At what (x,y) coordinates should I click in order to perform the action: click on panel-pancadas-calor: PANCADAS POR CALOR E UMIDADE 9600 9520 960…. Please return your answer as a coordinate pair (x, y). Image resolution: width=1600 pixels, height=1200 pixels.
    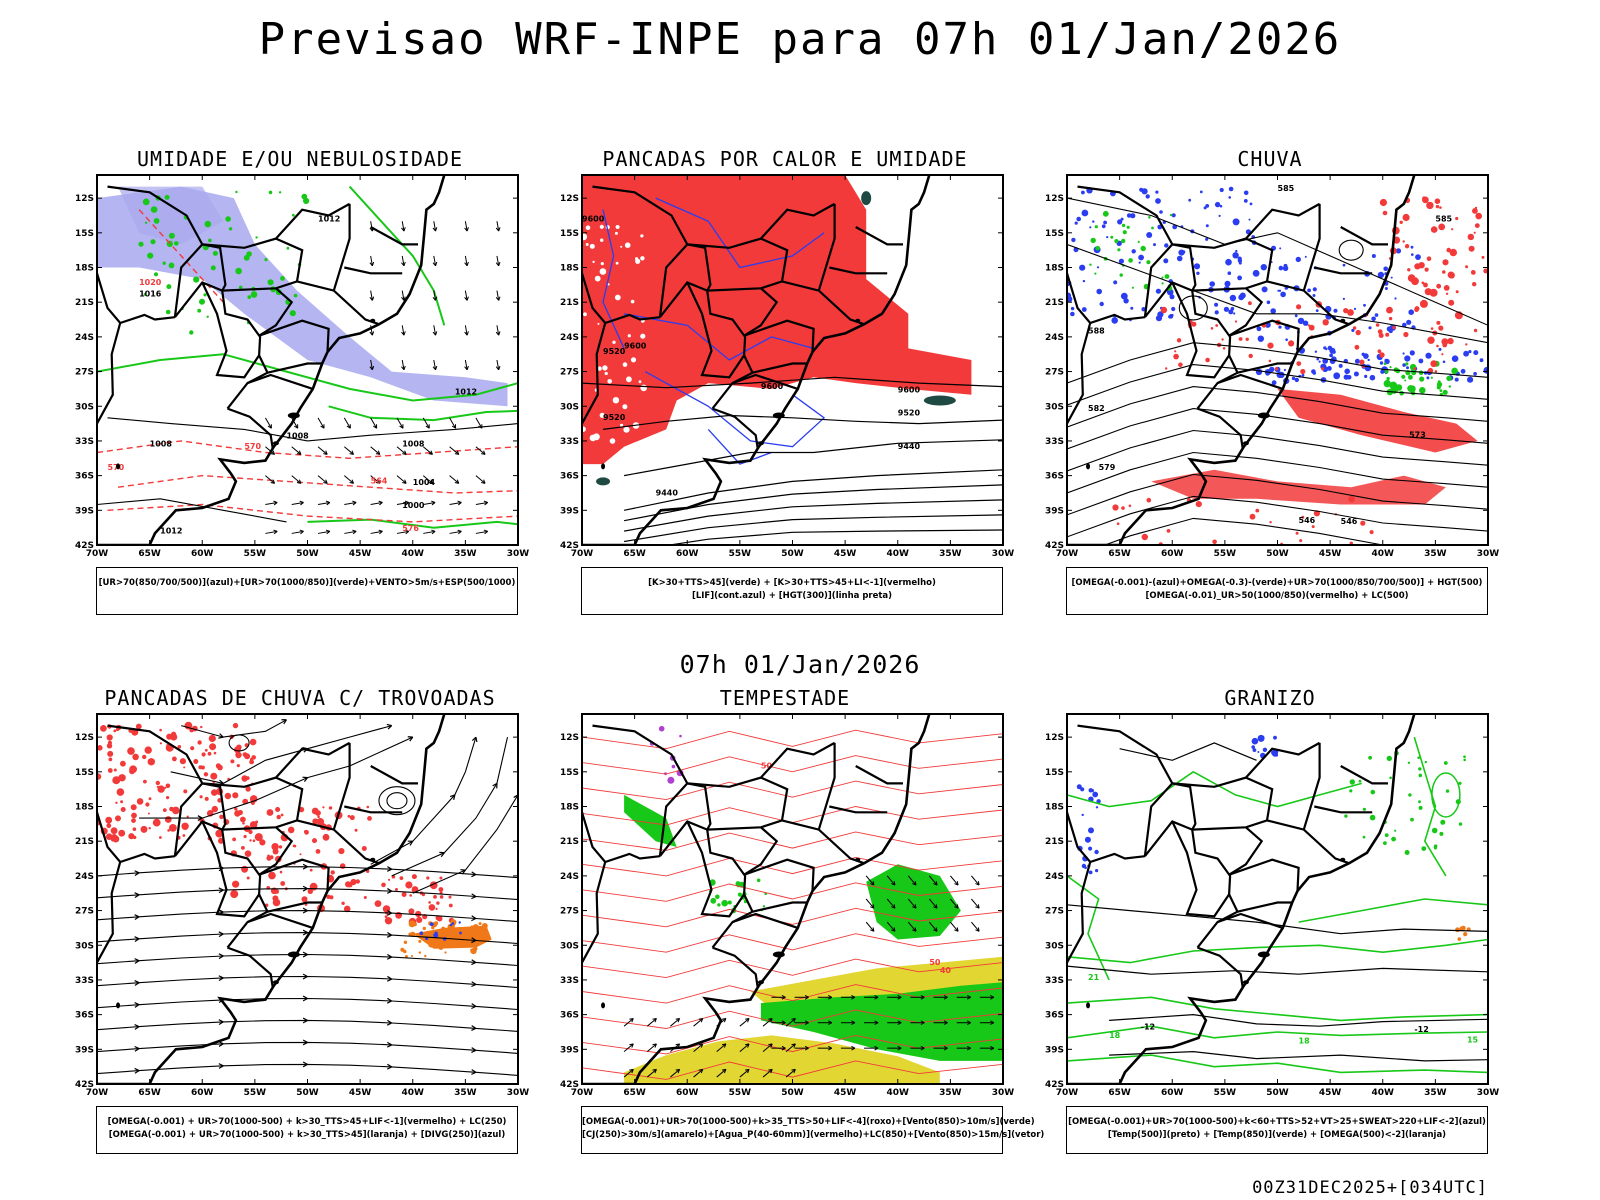
    Looking at the image, I should click on (785, 382).